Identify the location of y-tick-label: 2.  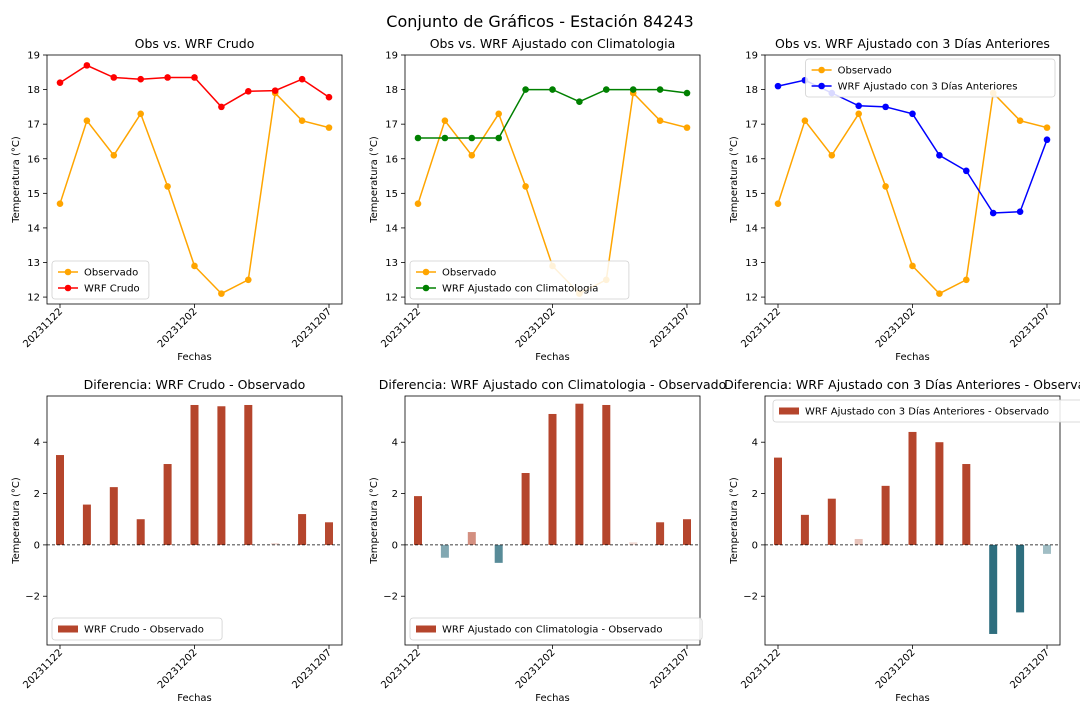
(395, 494).